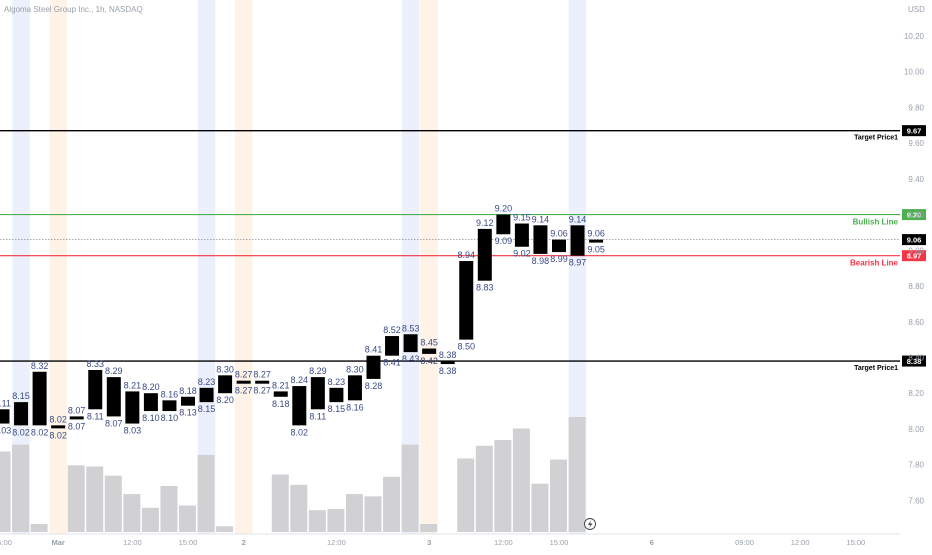  What do you see at coordinates (876, 368) in the screenshot?
I see `level-label-target: Target Price1` at bounding box center [876, 368].